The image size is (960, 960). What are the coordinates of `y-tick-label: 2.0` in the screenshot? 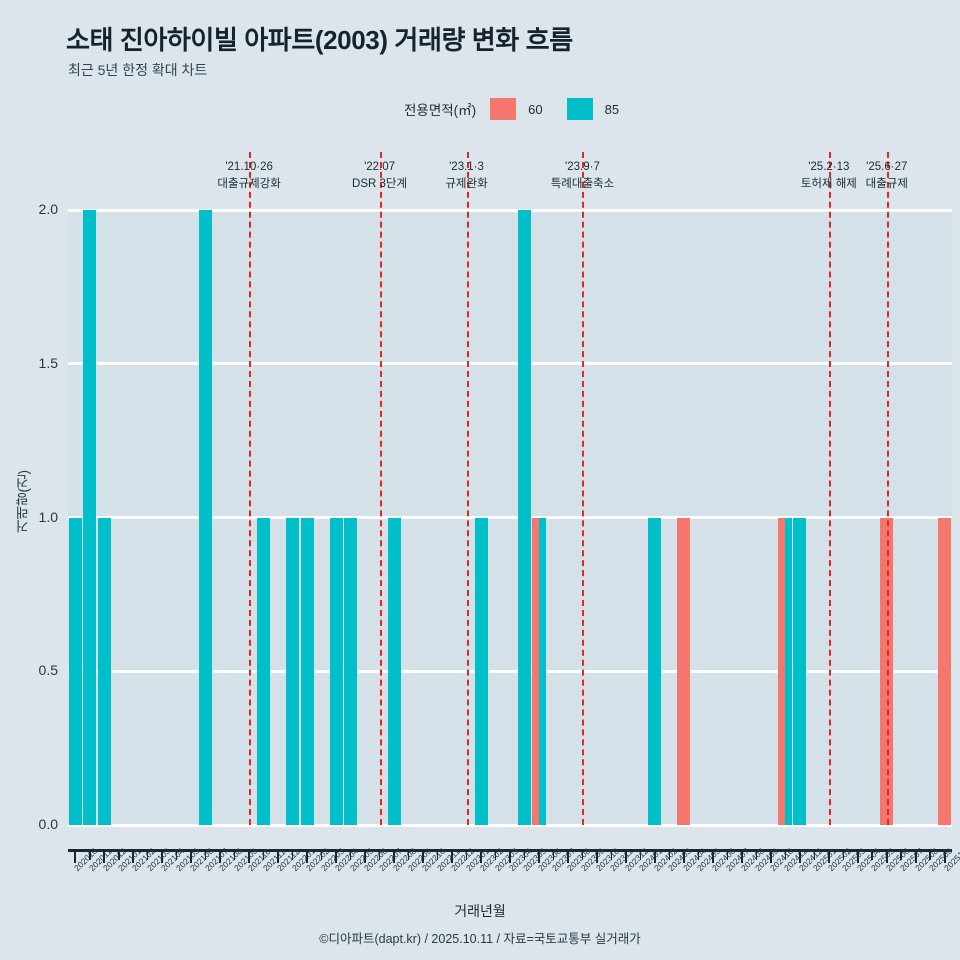 It's located at (48, 209).